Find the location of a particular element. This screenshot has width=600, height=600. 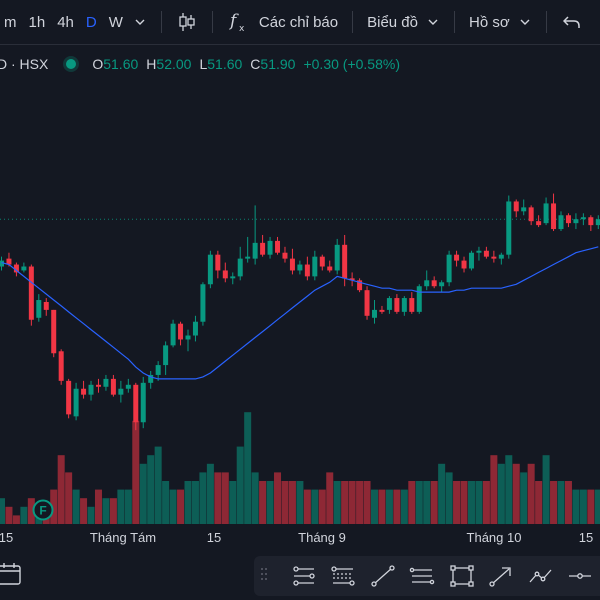

timeframe-day: D is located at coordinates (91, 22).